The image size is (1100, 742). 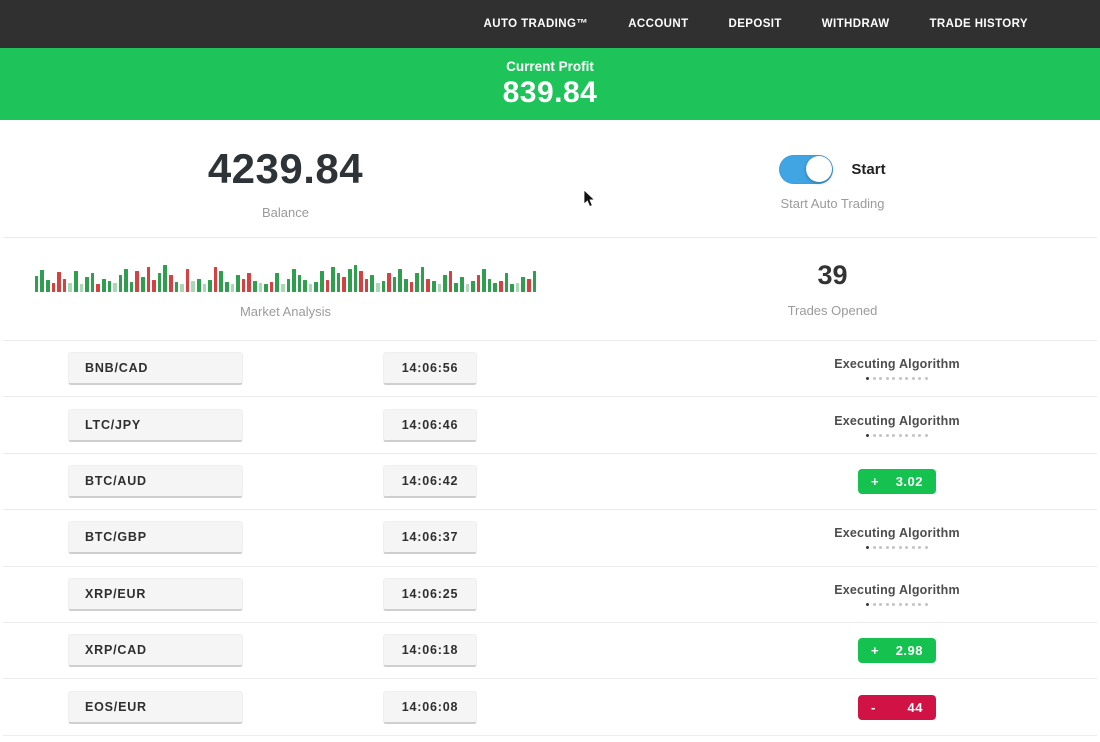 What do you see at coordinates (897, 589) in the screenshot?
I see `executing-algorithm-label: Executing Algorithm` at bounding box center [897, 589].